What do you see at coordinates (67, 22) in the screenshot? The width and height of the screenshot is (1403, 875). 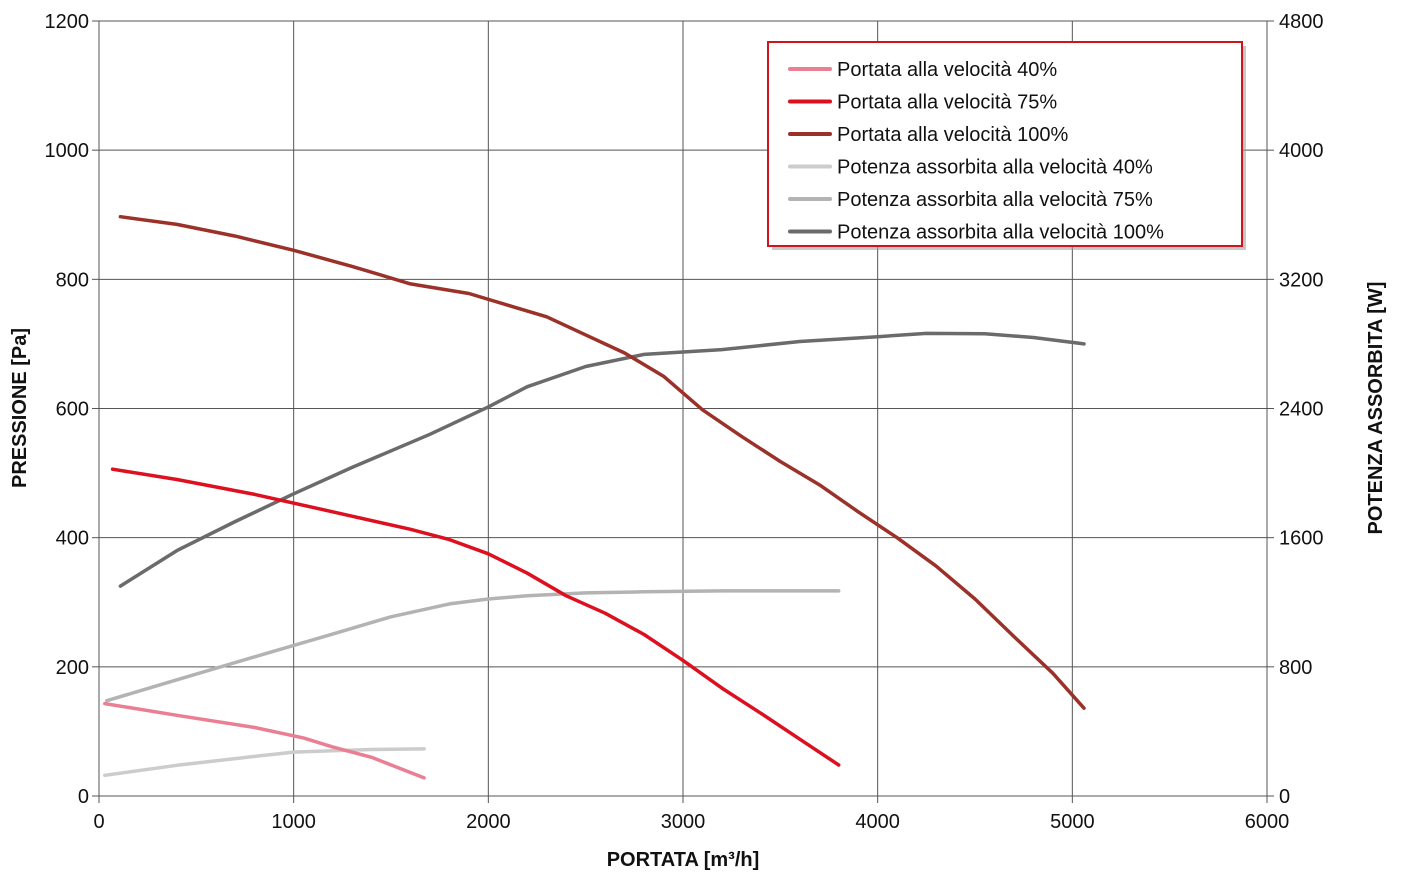 I see `y-left-tick-label: 1200` at bounding box center [67, 22].